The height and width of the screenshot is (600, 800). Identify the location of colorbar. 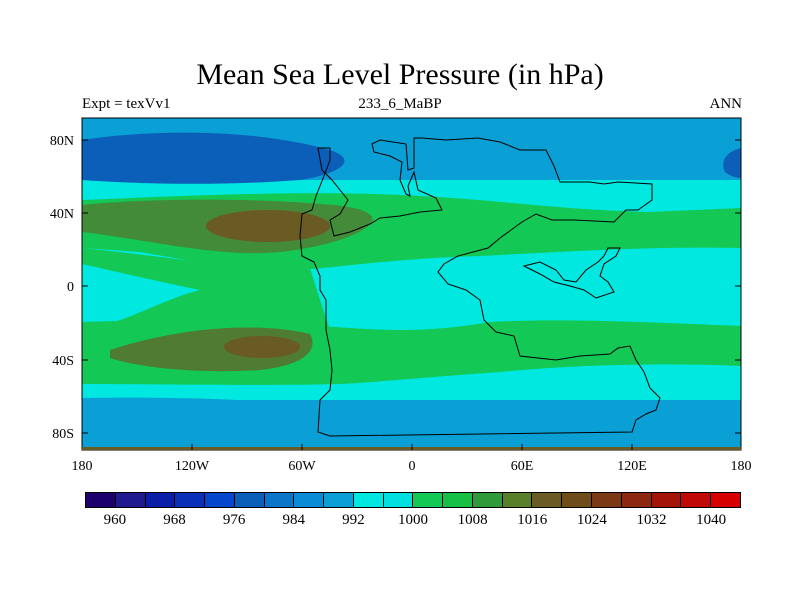
(413, 500).